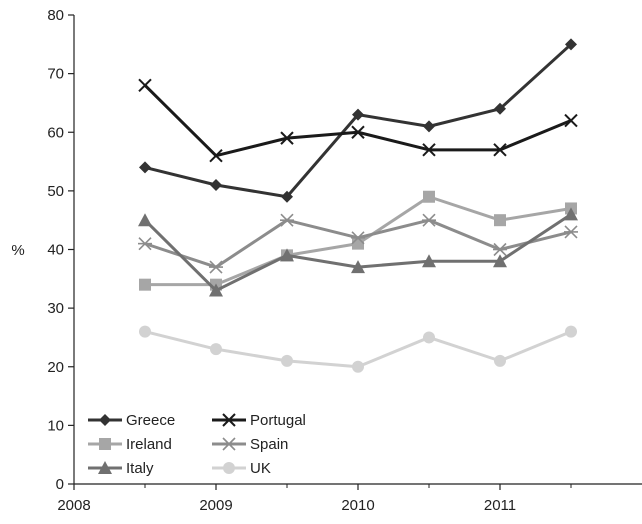  I want to click on y-tick-label: 80, so click(55, 15).